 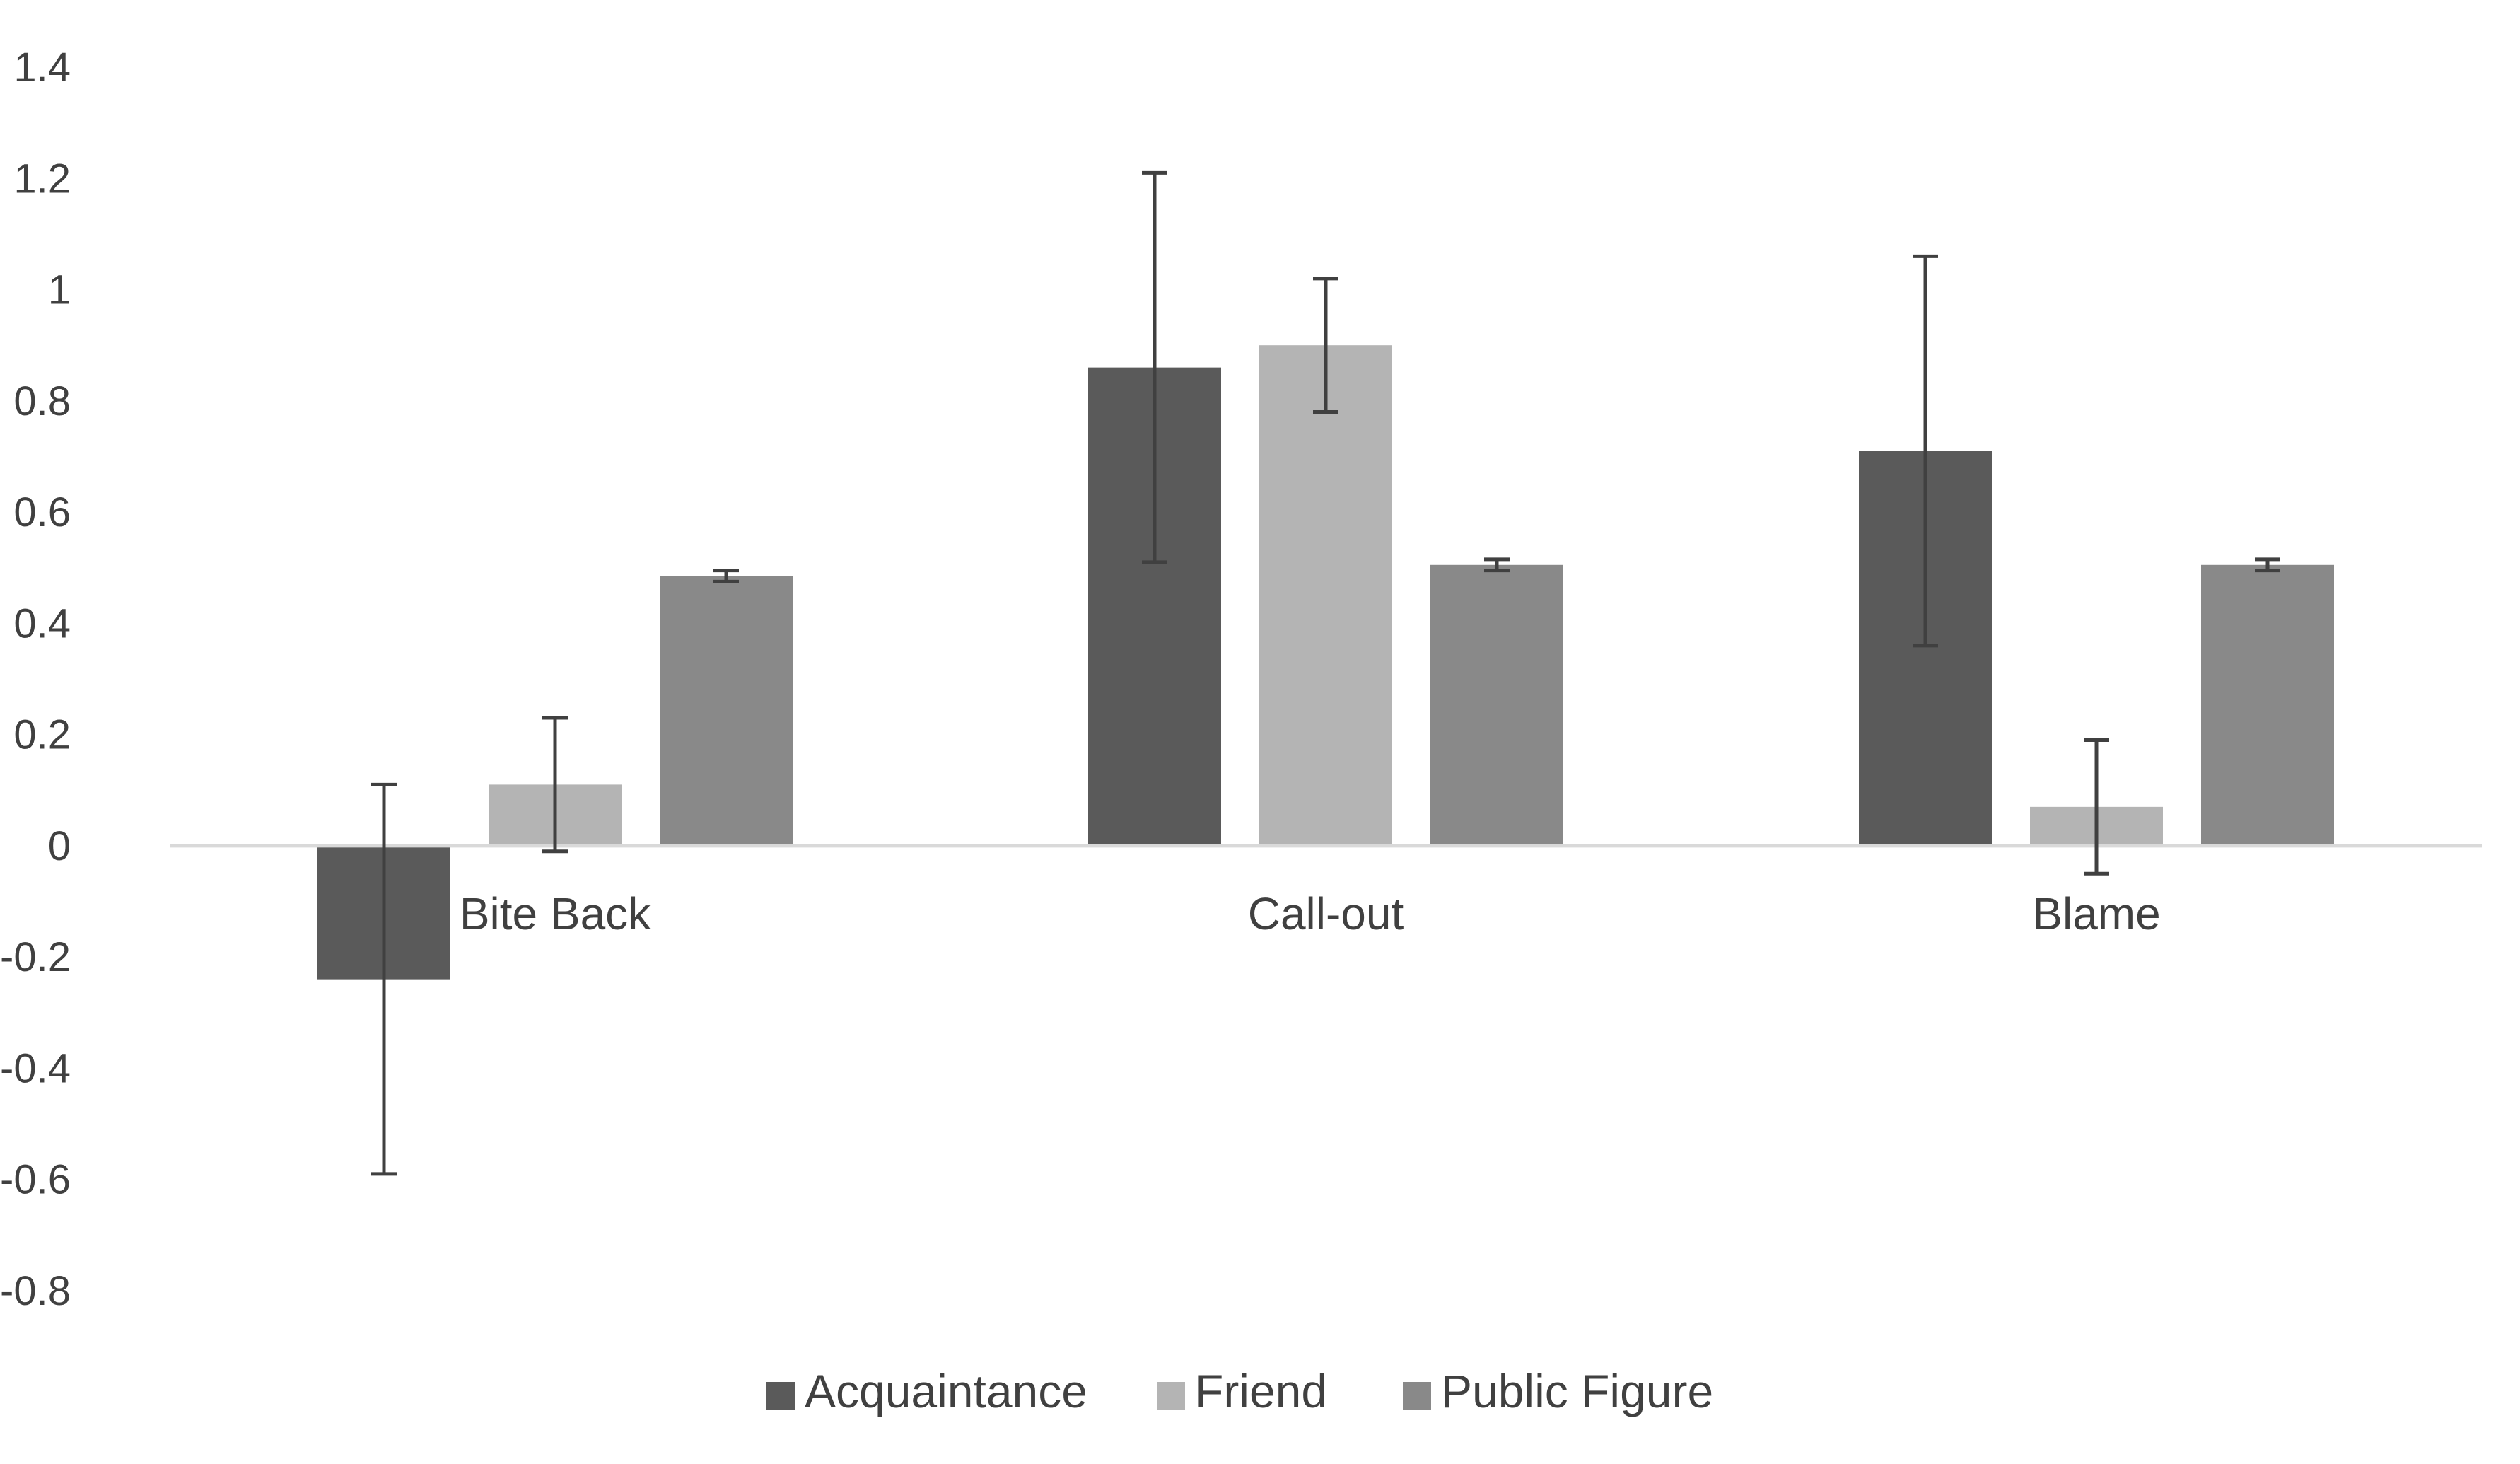 I want to click on y-axis-ticks: 1.4 1.2 1 0.8 0.6 0.4 0.2 0 -0.2 -0.4 -0.6 -0.8, so click(x=36, y=679).